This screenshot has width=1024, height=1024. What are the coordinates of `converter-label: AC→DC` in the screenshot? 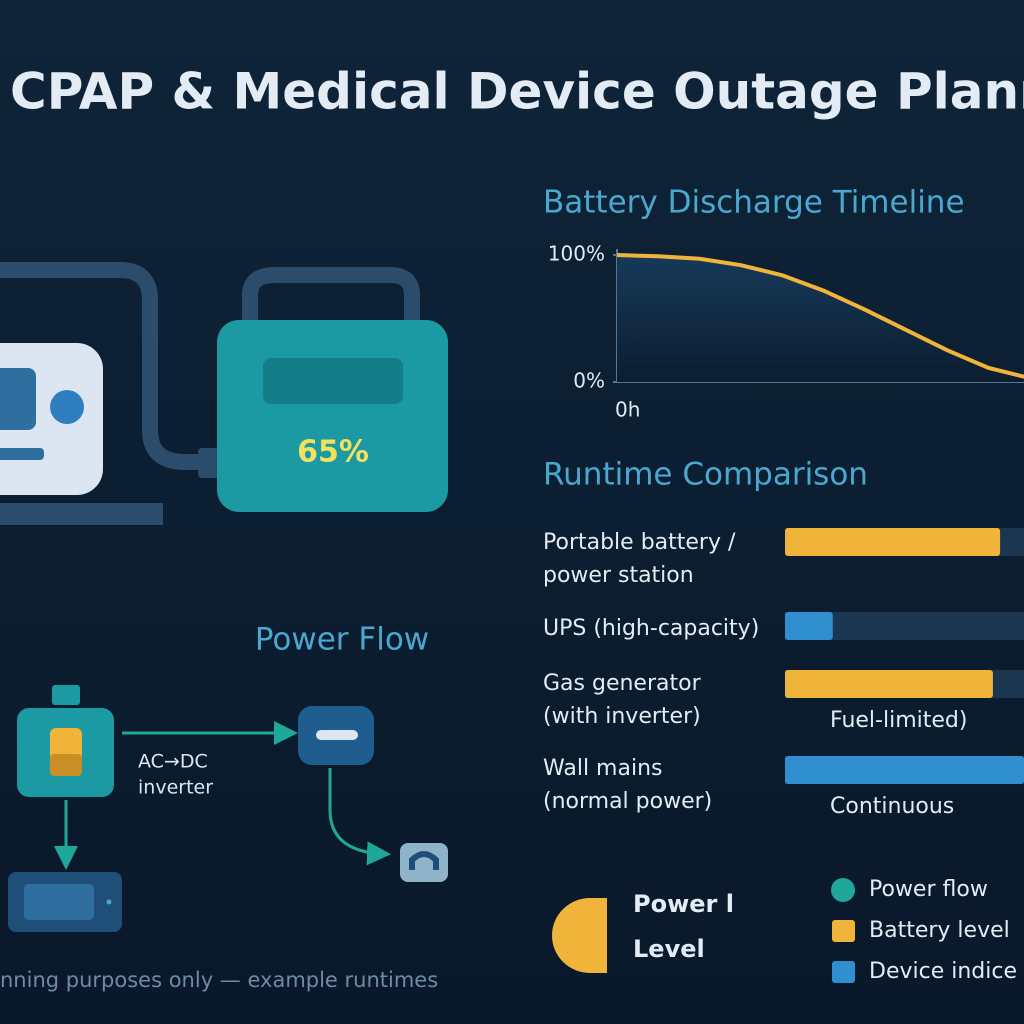 It's located at (173, 762).